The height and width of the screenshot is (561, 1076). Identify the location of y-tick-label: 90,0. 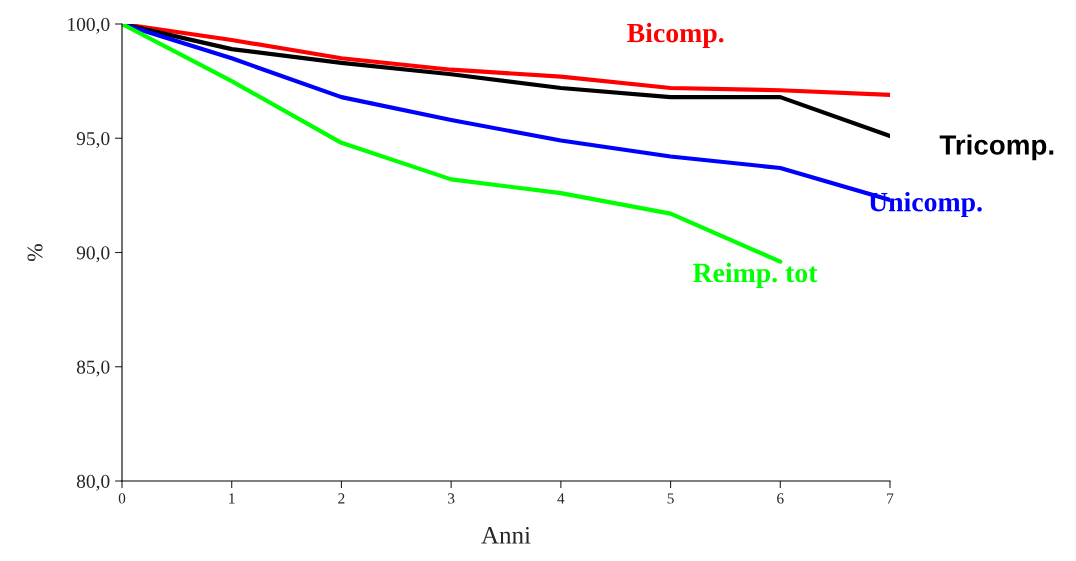
(93, 254).